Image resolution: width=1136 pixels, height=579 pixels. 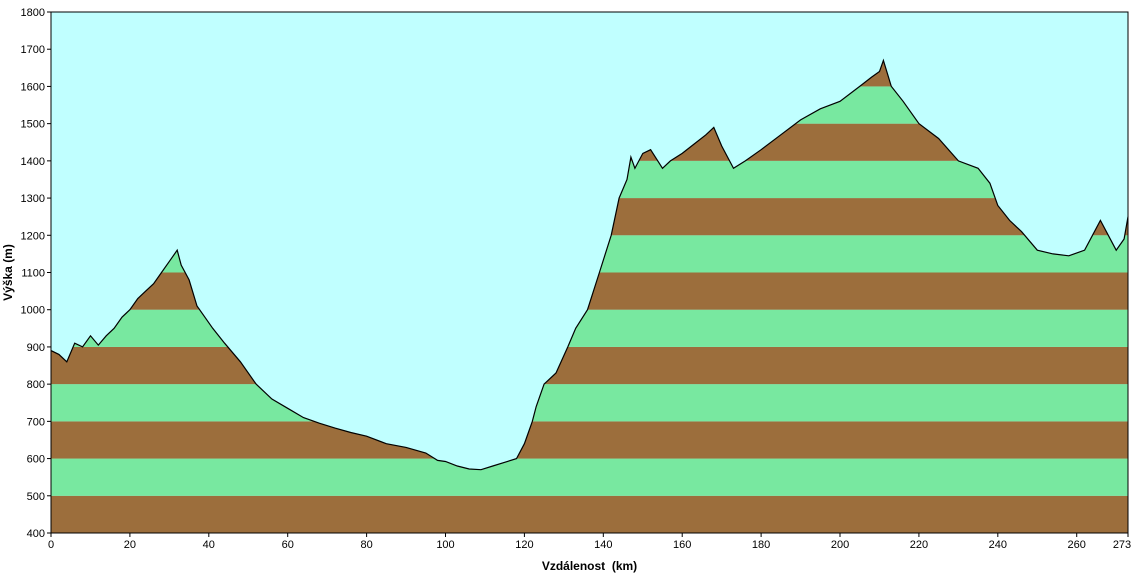 What do you see at coordinates (8, 272) in the screenshot?
I see `y-axis-title: Výška (m)` at bounding box center [8, 272].